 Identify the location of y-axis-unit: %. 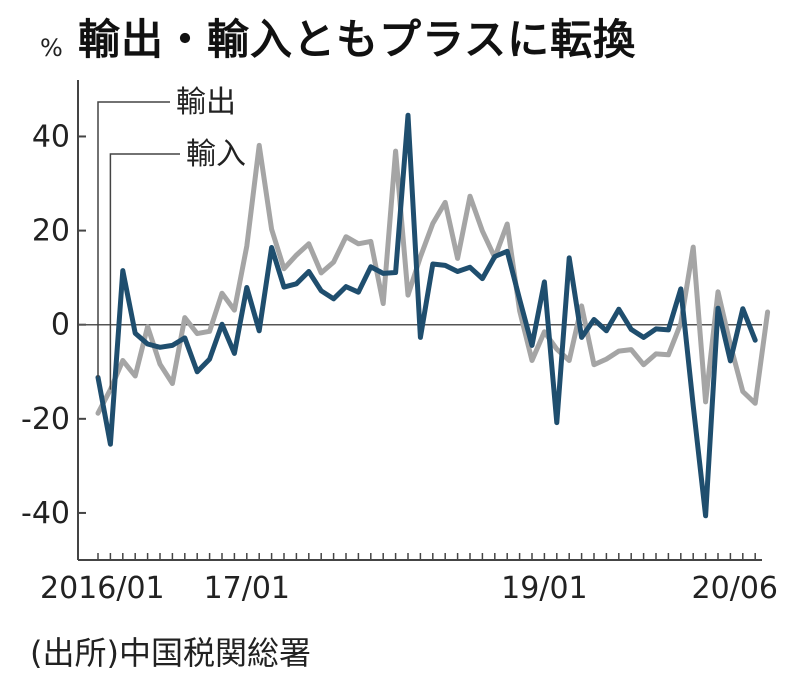
(51, 48).